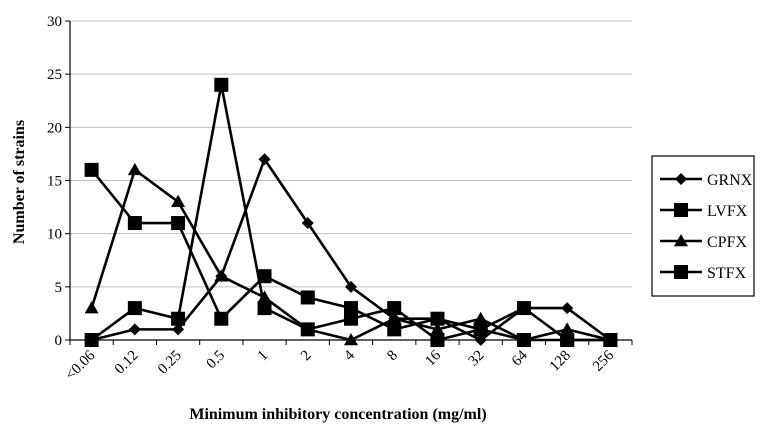  I want to click on x-tick-label: 2, so click(306, 356).